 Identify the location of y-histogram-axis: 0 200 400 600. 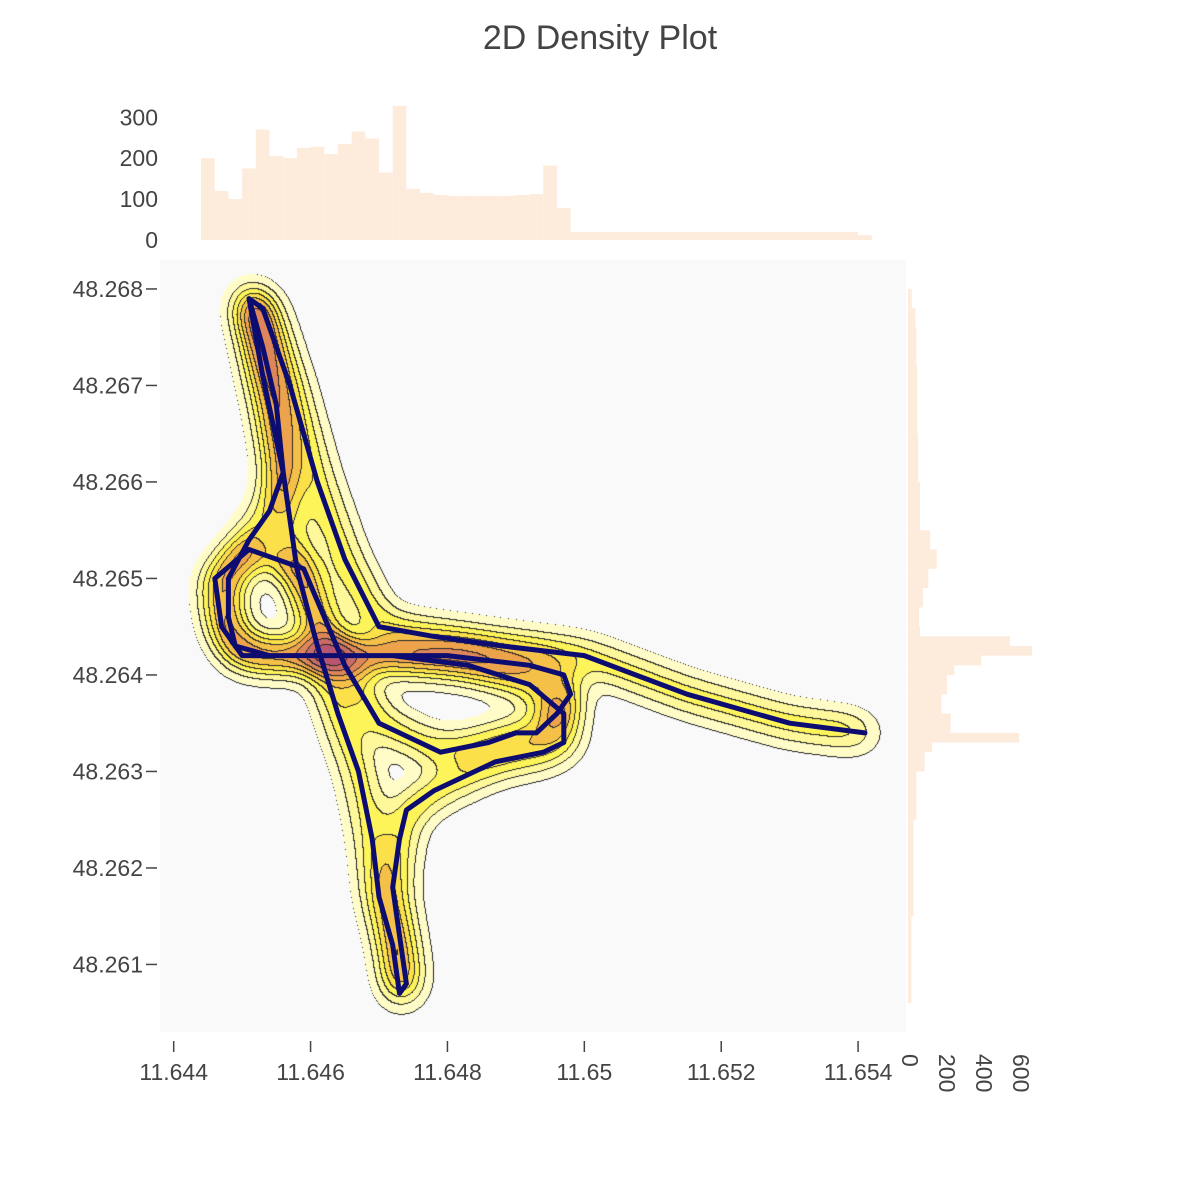
(965, 1073).